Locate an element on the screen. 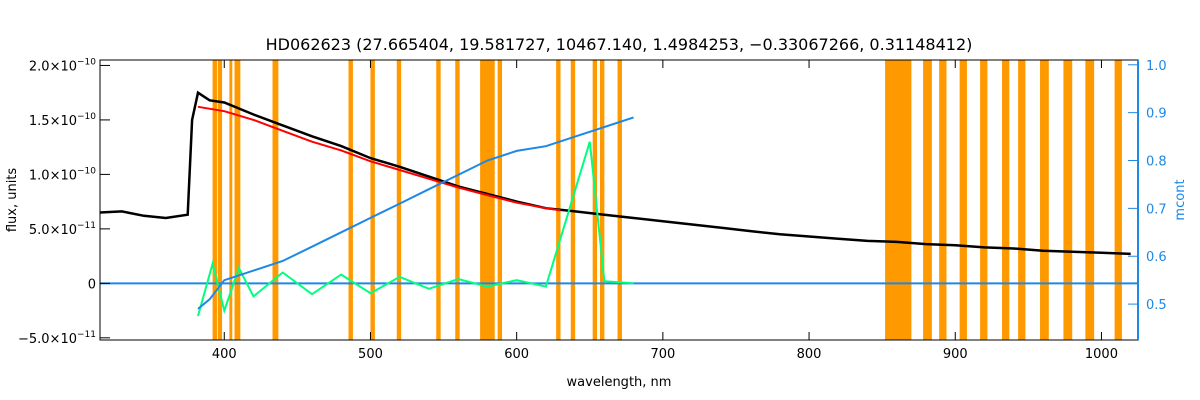 This screenshot has height=400, width=1200. y-right-tick-label: 0.6 is located at coordinates (1156, 257).